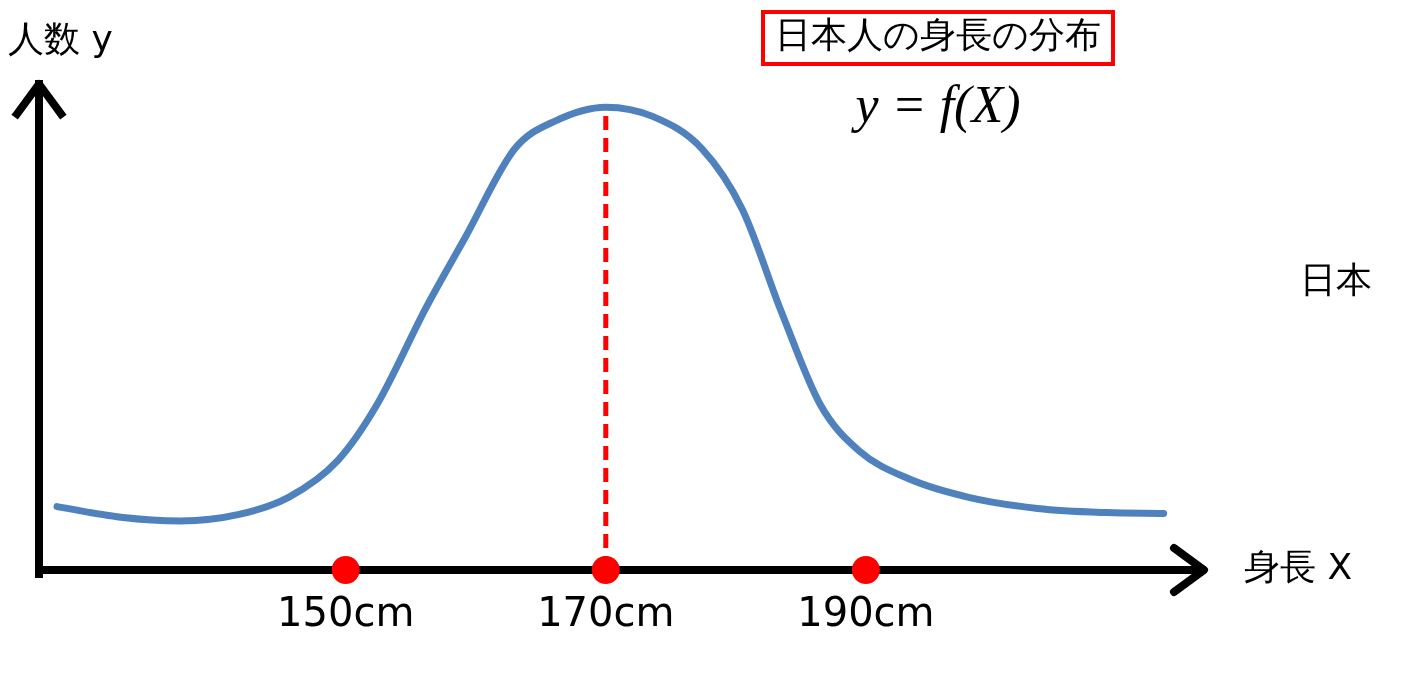 This screenshot has height=674, width=1402. What do you see at coordinates (1336, 280) in the screenshot?
I see `text: 日本` at bounding box center [1336, 280].